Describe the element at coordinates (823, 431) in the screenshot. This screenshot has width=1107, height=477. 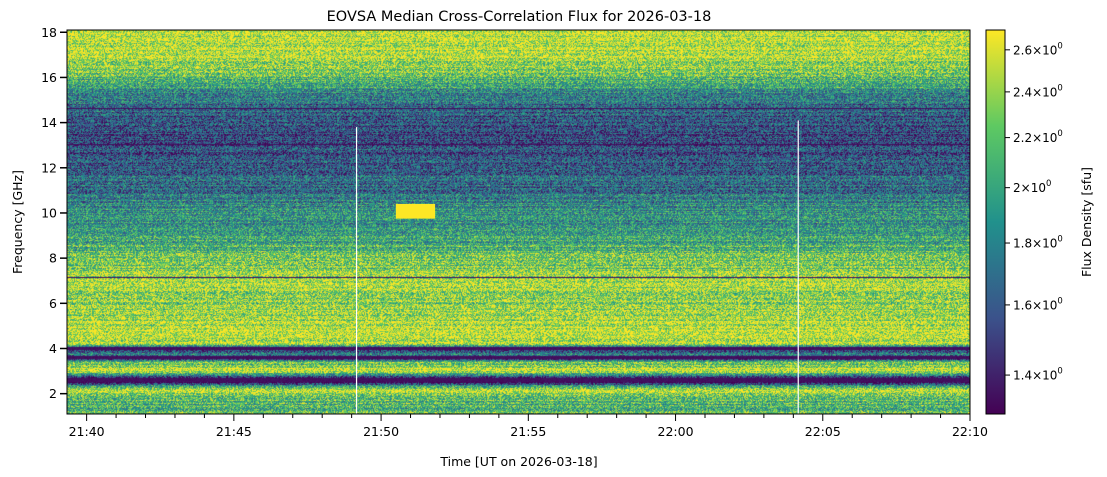
I see `x-tick-label: 22:05` at that location.